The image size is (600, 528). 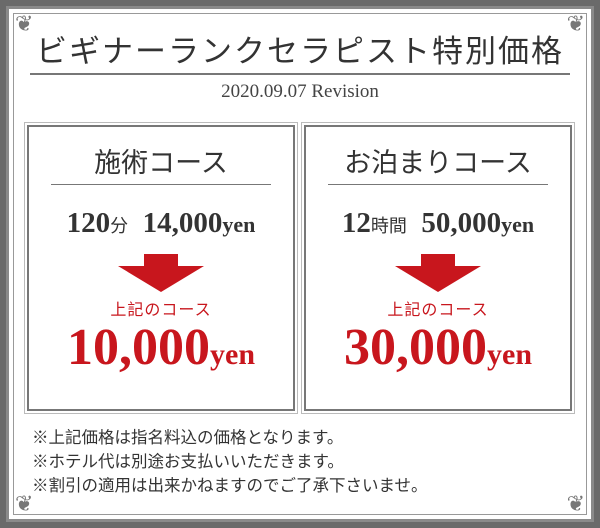 I want to click on discount-price: 10,000yen, so click(x=161, y=347).